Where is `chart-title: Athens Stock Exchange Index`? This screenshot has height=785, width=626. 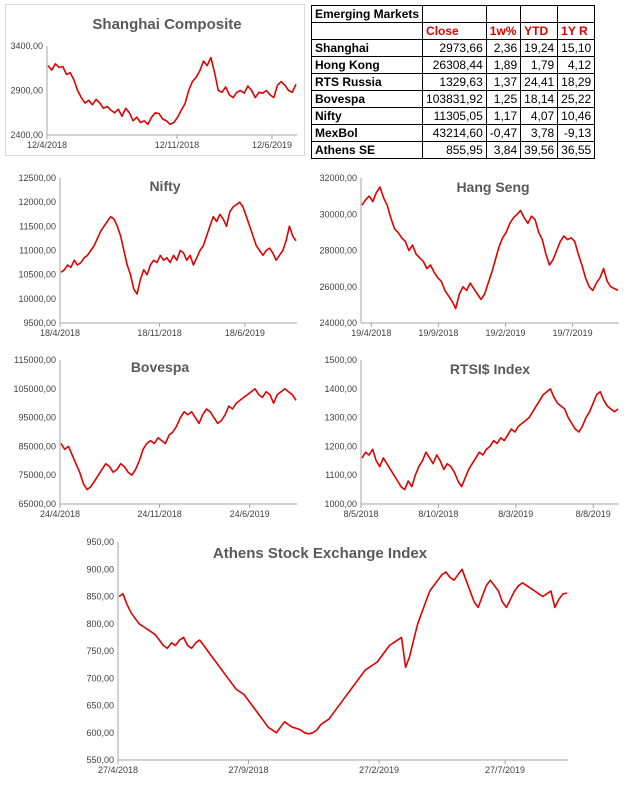
chart-title: Athens Stock Exchange Index is located at coordinates (320, 553).